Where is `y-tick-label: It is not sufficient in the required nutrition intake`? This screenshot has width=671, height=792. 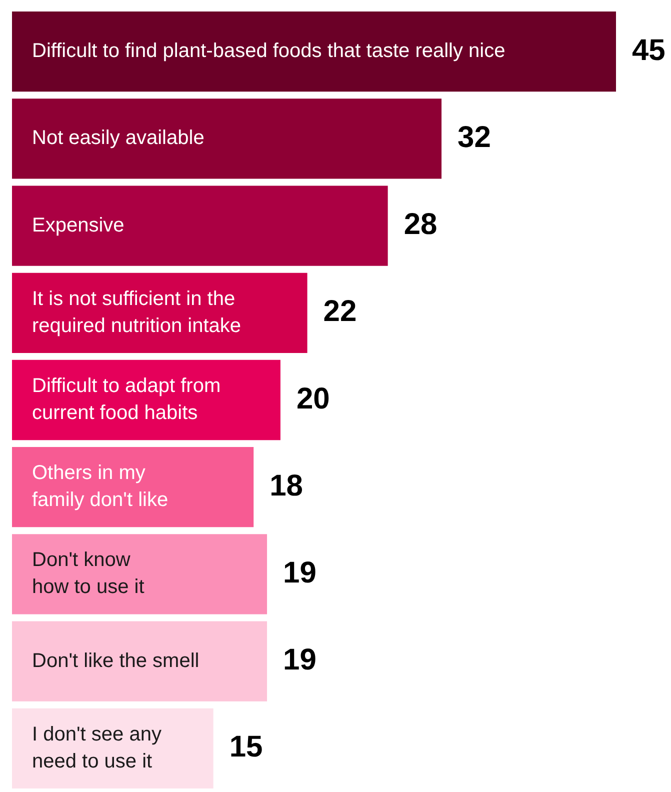 y-tick-label: It is not sufficient in the required nutrition intake is located at coordinates (137, 312).